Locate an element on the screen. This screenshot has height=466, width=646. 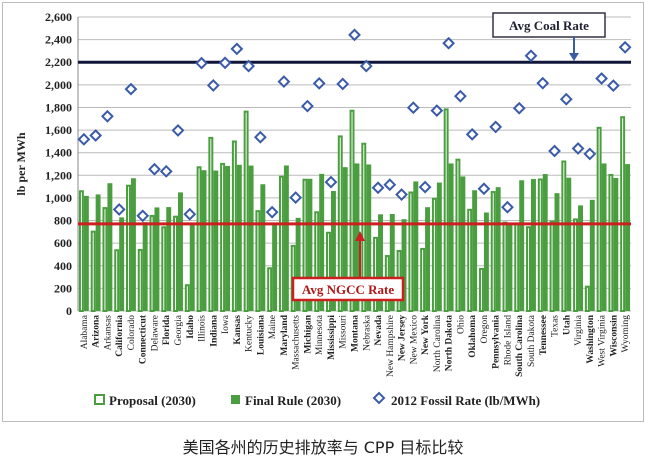
x-tick-label: North Dakota is located at coordinates (450, 343).